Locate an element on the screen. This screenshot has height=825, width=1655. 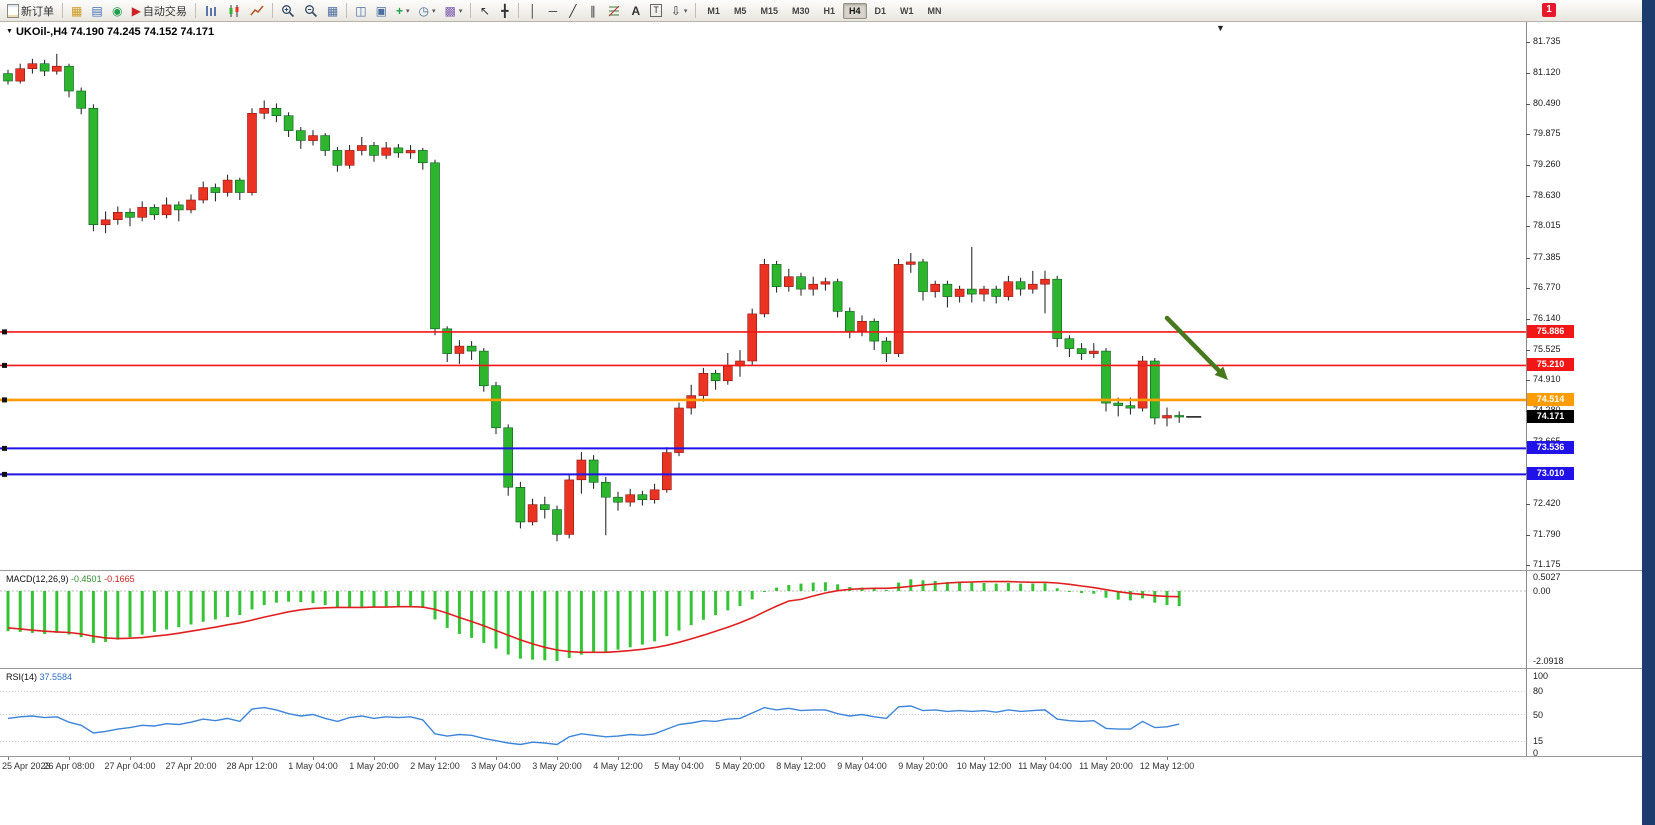
rsi-axis-label: 100 is located at coordinates (1541, 676).